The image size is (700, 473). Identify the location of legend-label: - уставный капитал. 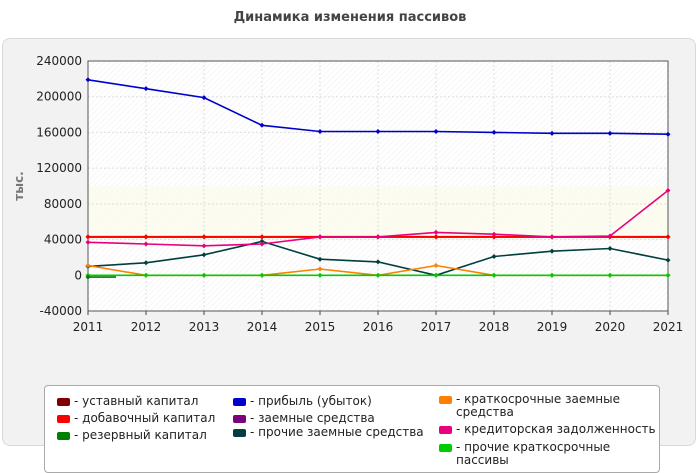
(136, 401).